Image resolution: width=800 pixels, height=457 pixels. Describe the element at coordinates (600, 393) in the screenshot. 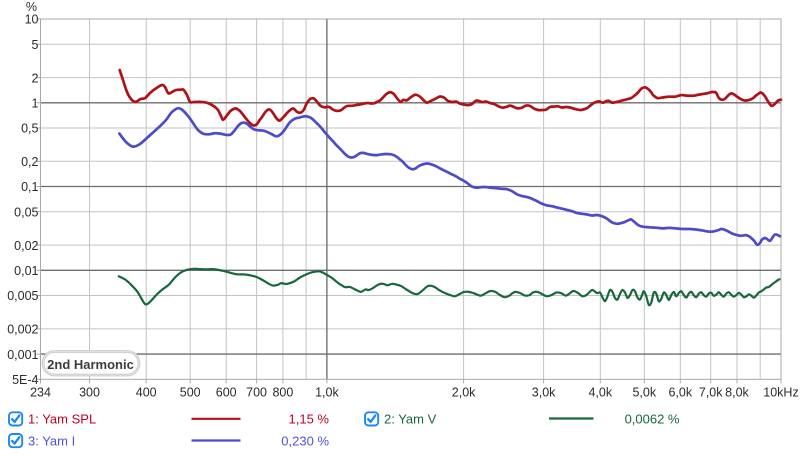

I see `svg-text: 4,0k` at that location.